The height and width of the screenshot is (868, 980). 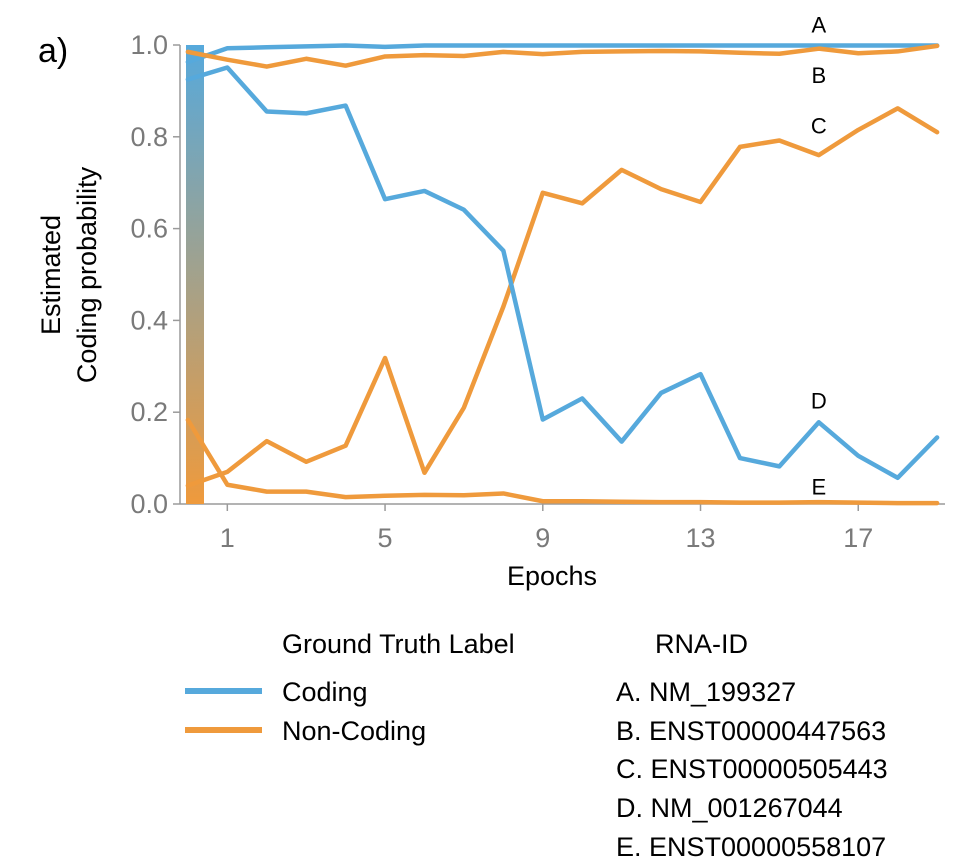 I want to click on y-axis-title-line-1: Estimated, so click(x=51, y=275).